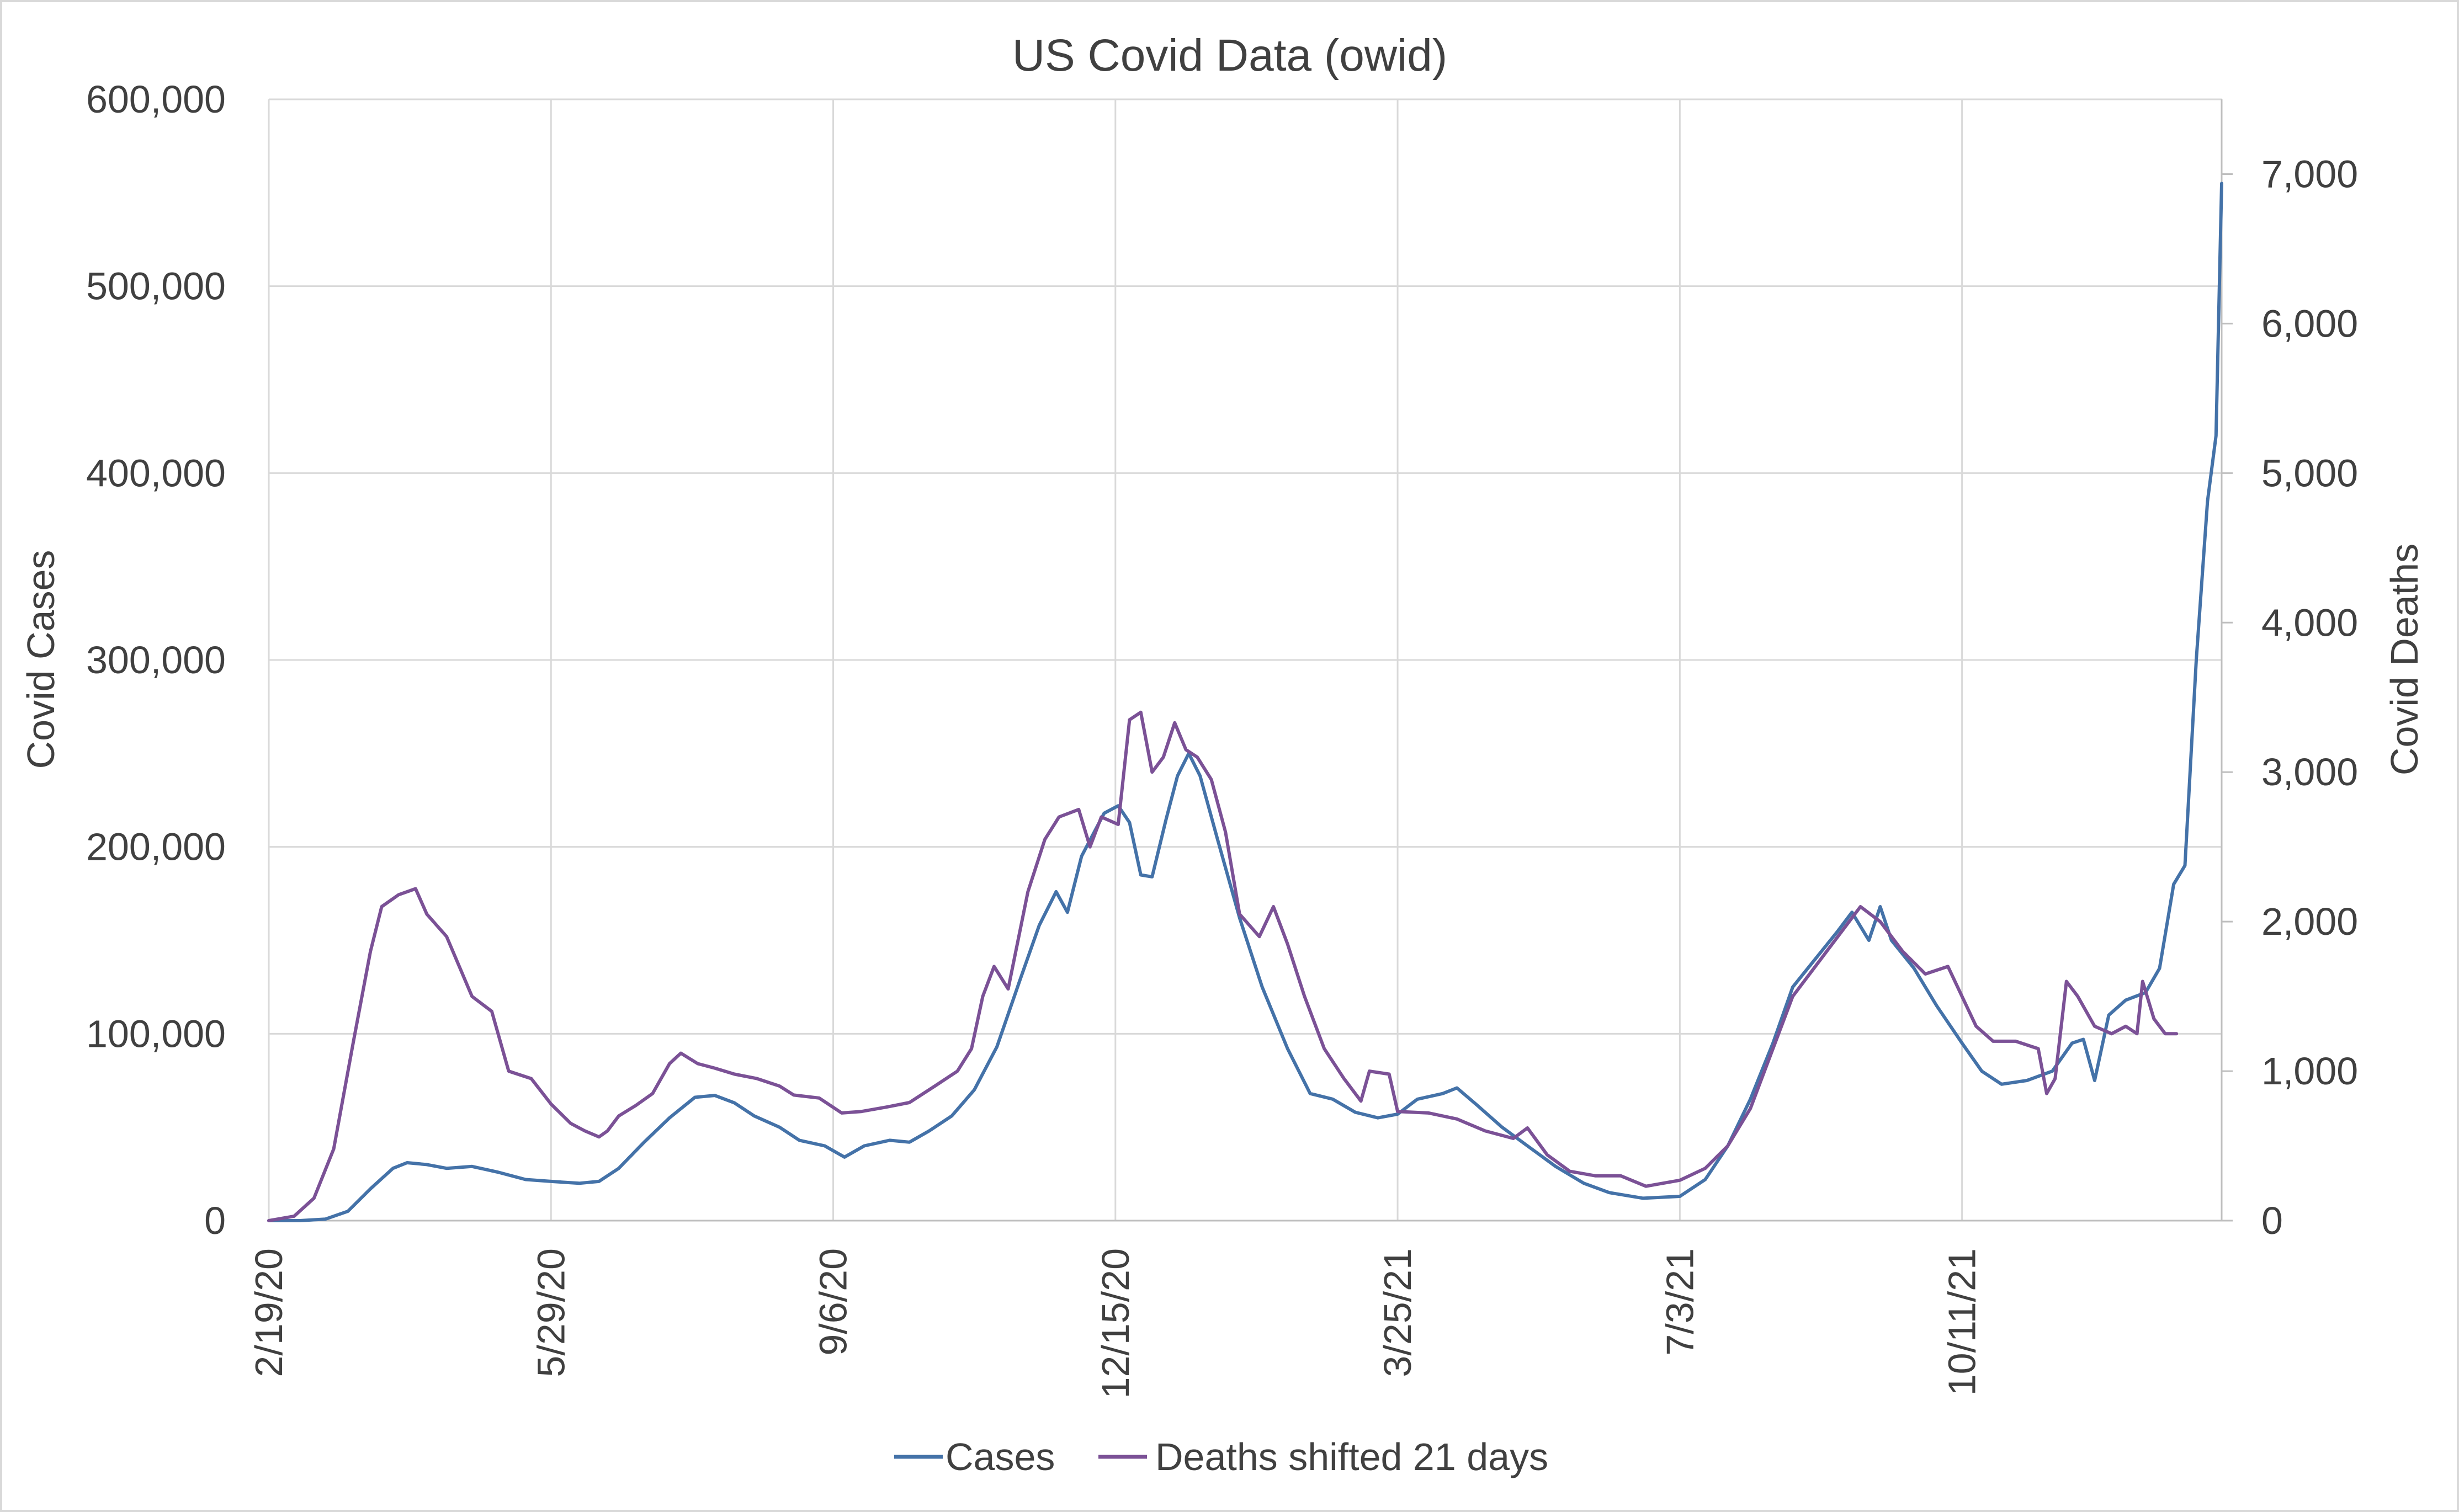 The width and height of the screenshot is (2459, 1512). Describe the element at coordinates (40, 659) in the screenshot. I see `y-axis-left-title: Covid Cases` at that location.